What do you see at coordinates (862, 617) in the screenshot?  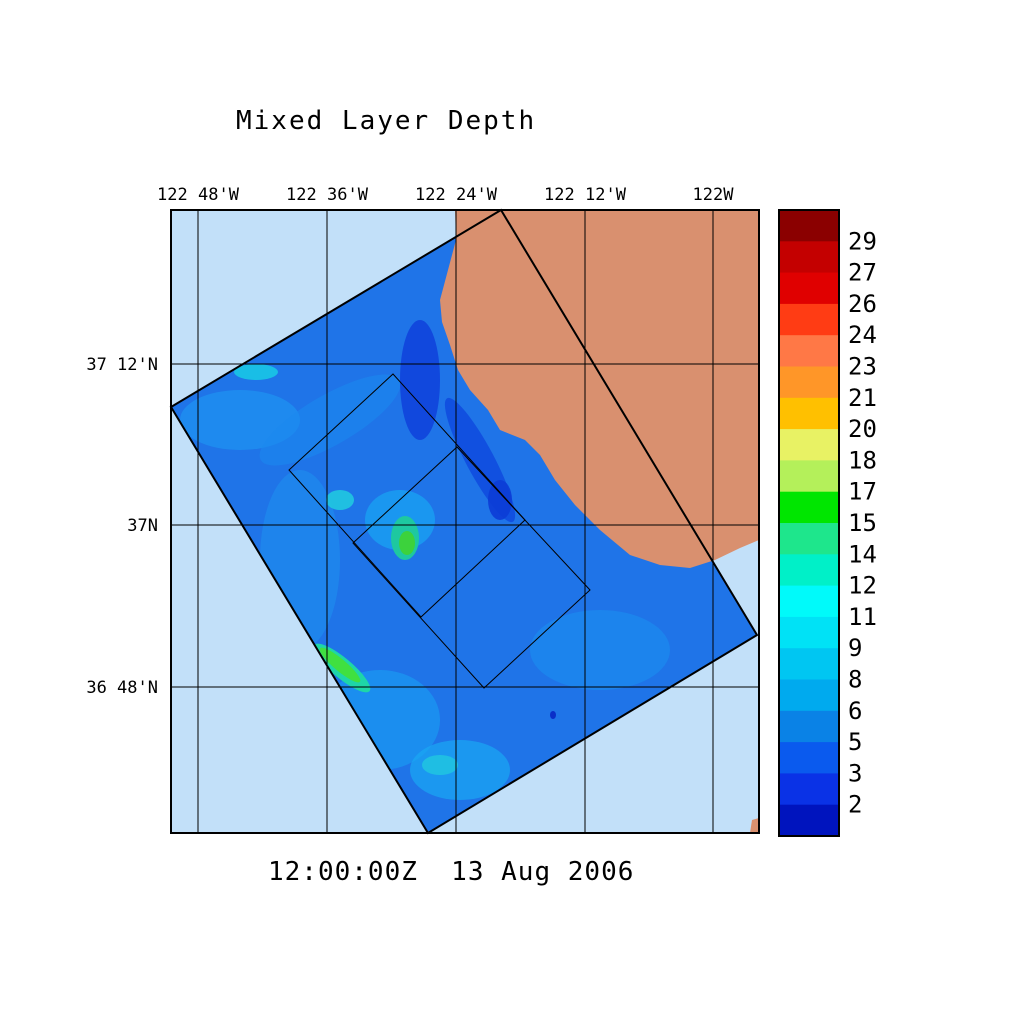 I see `color-bar-label: 11` at bounding box center [862, 617].